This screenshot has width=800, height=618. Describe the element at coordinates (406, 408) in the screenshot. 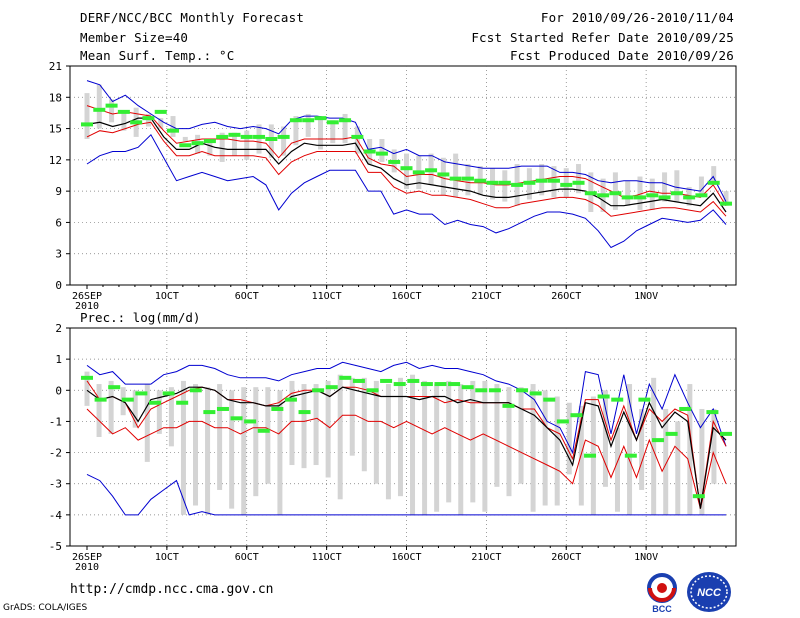

I see `prec-max-line` at that location.